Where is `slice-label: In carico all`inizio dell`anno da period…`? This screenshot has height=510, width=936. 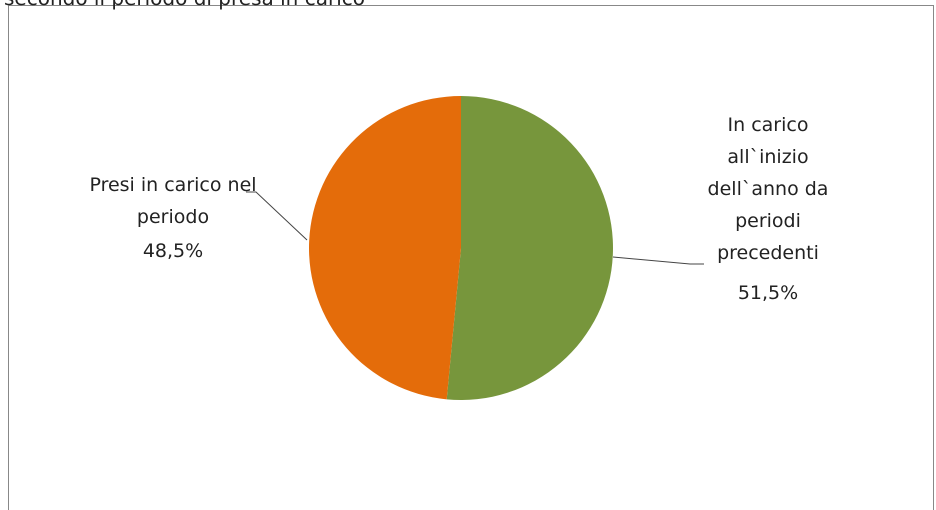 slice-label: In carico all`inizio dell`anno da period… is located at coordinates (768, 189).